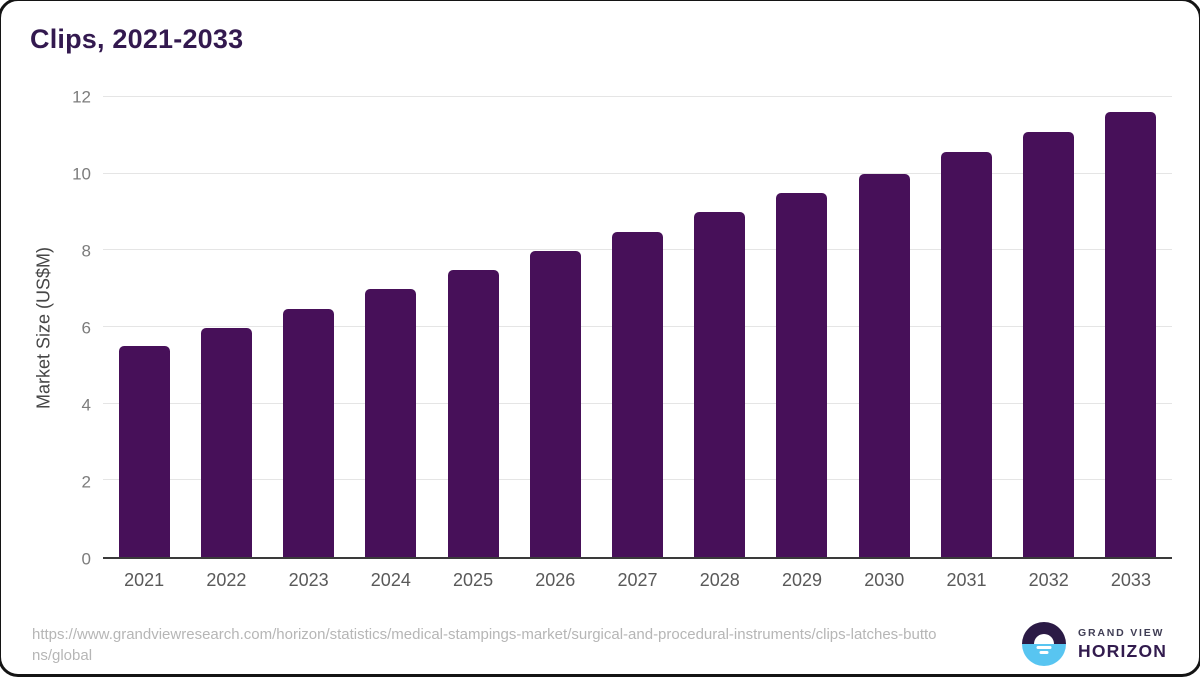 This screenshot has height=677, width=1200. Describe the element at coordinates (1130, 580) in the screenshot. I see `x-tick-label-2033: 2033` at that location.